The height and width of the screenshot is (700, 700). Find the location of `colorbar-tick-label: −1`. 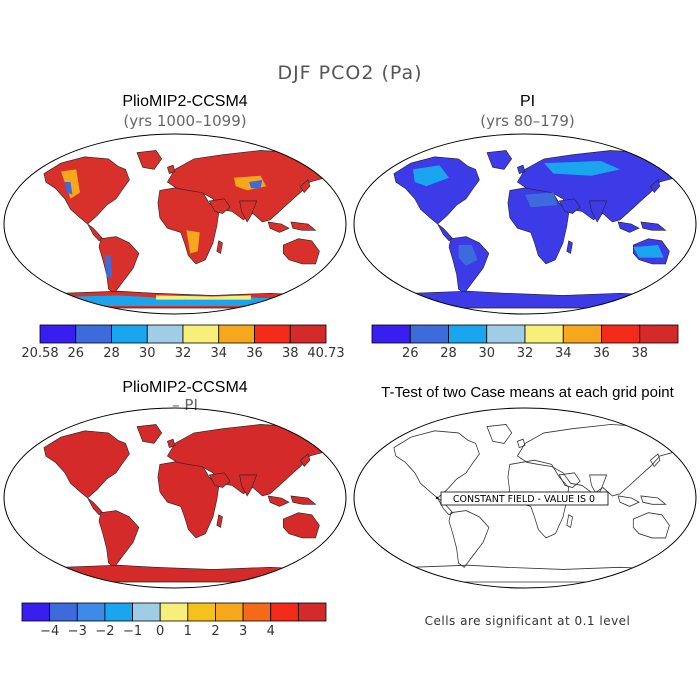

colorbar-tick-label: −1 is located at coordinates (132, 631).